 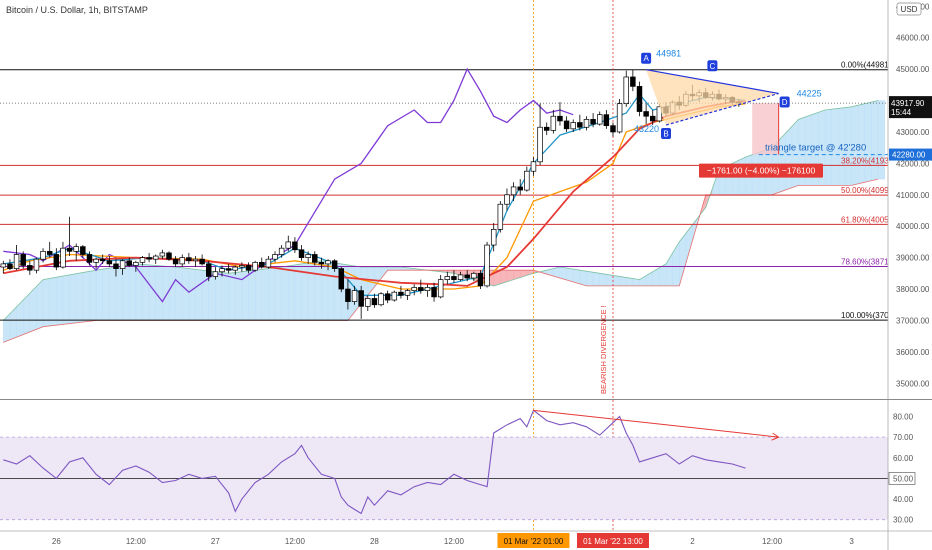 I want to click on fib-level-label: 38.20%(41937, so click(x=867, y=160).